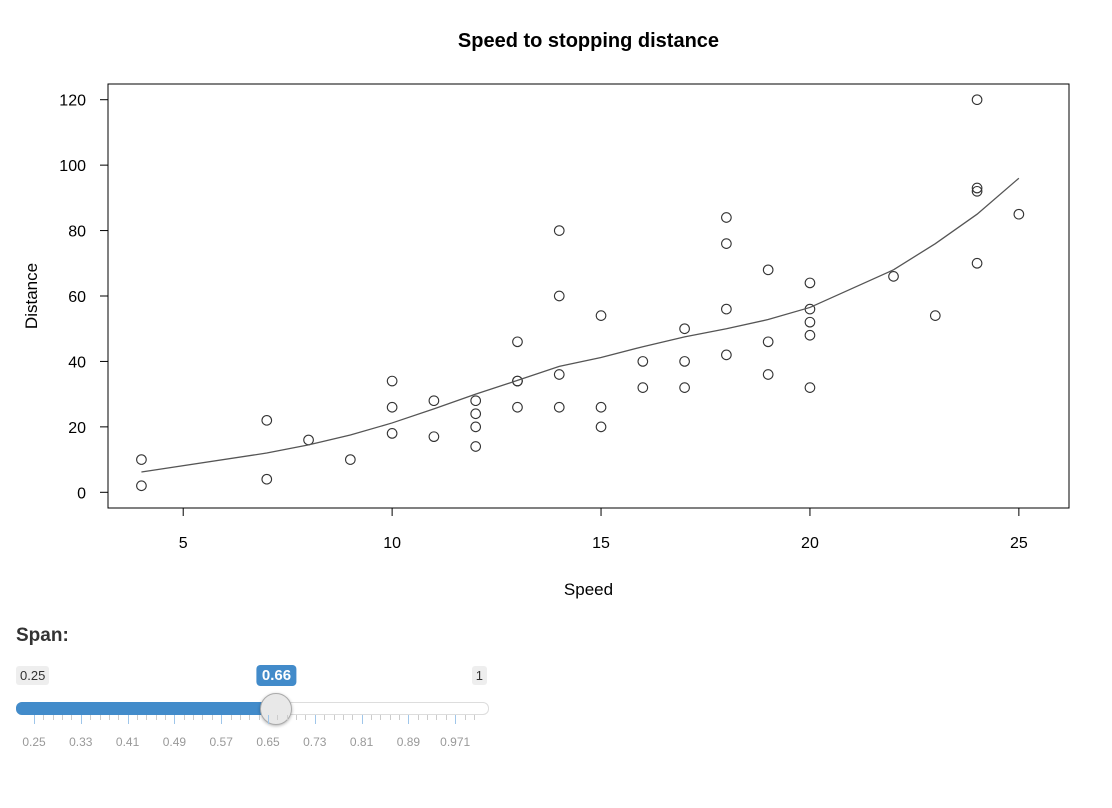  Describe the element at coordinates (174, 742) in the screenshot. I see `slider-tick-label: 0.49` at that location.